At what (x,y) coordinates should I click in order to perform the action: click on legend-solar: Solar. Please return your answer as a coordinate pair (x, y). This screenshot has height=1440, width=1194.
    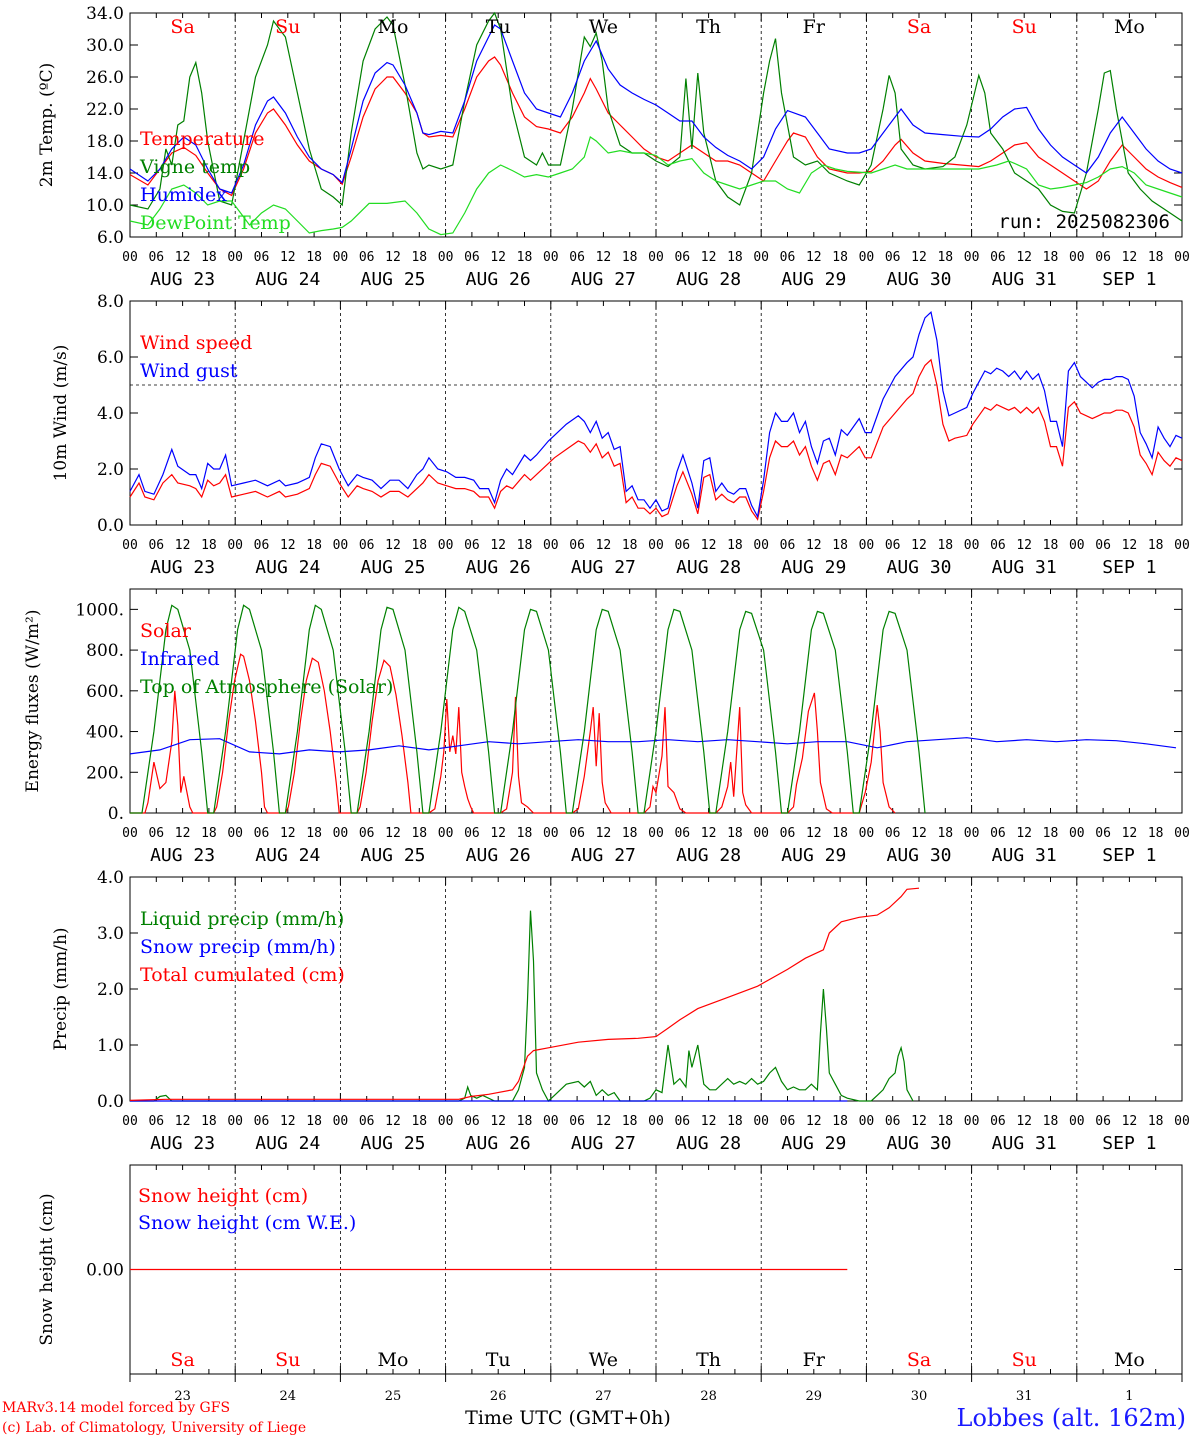
    Looking at the image, I should click on (166, 631).